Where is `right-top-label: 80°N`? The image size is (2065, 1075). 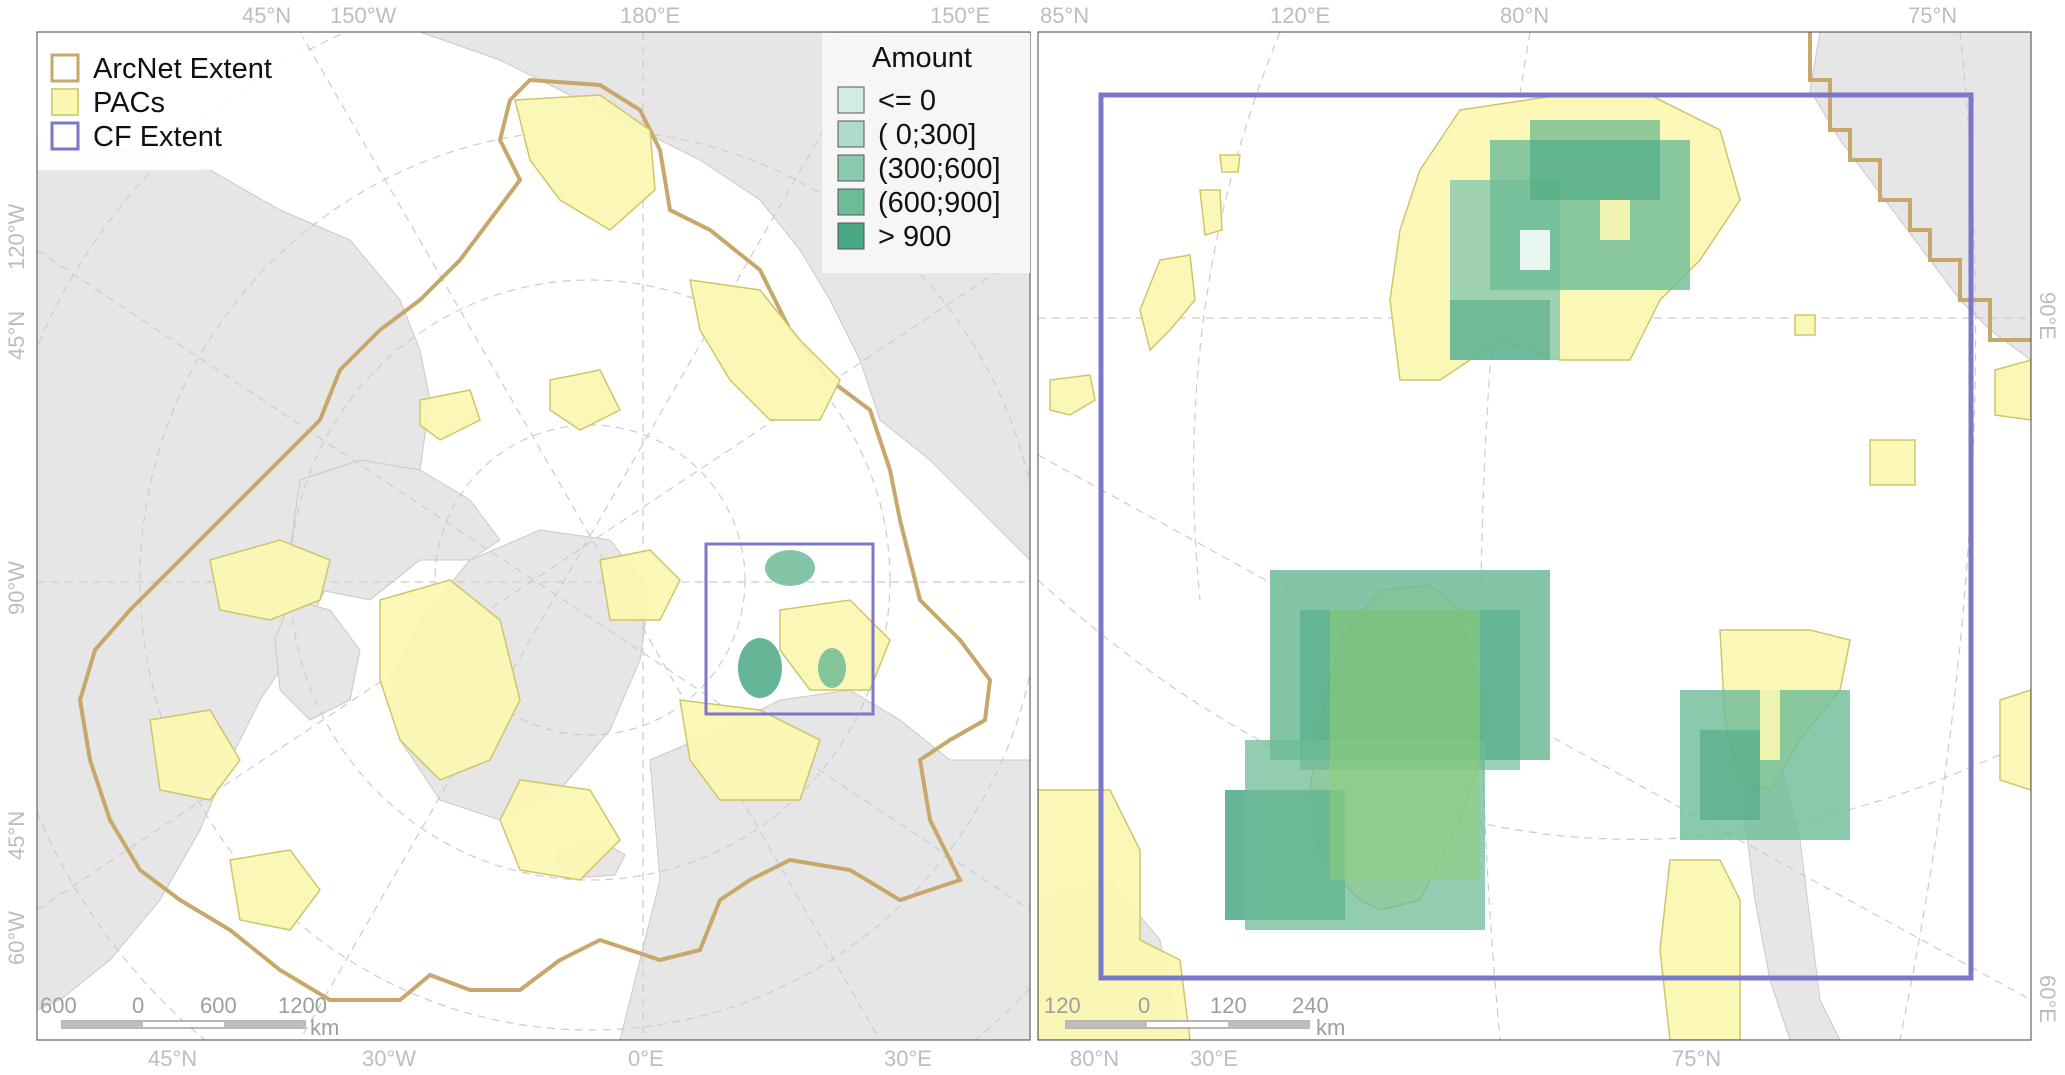
right-top-label: 80°N is located at coordinates (1524, 15).